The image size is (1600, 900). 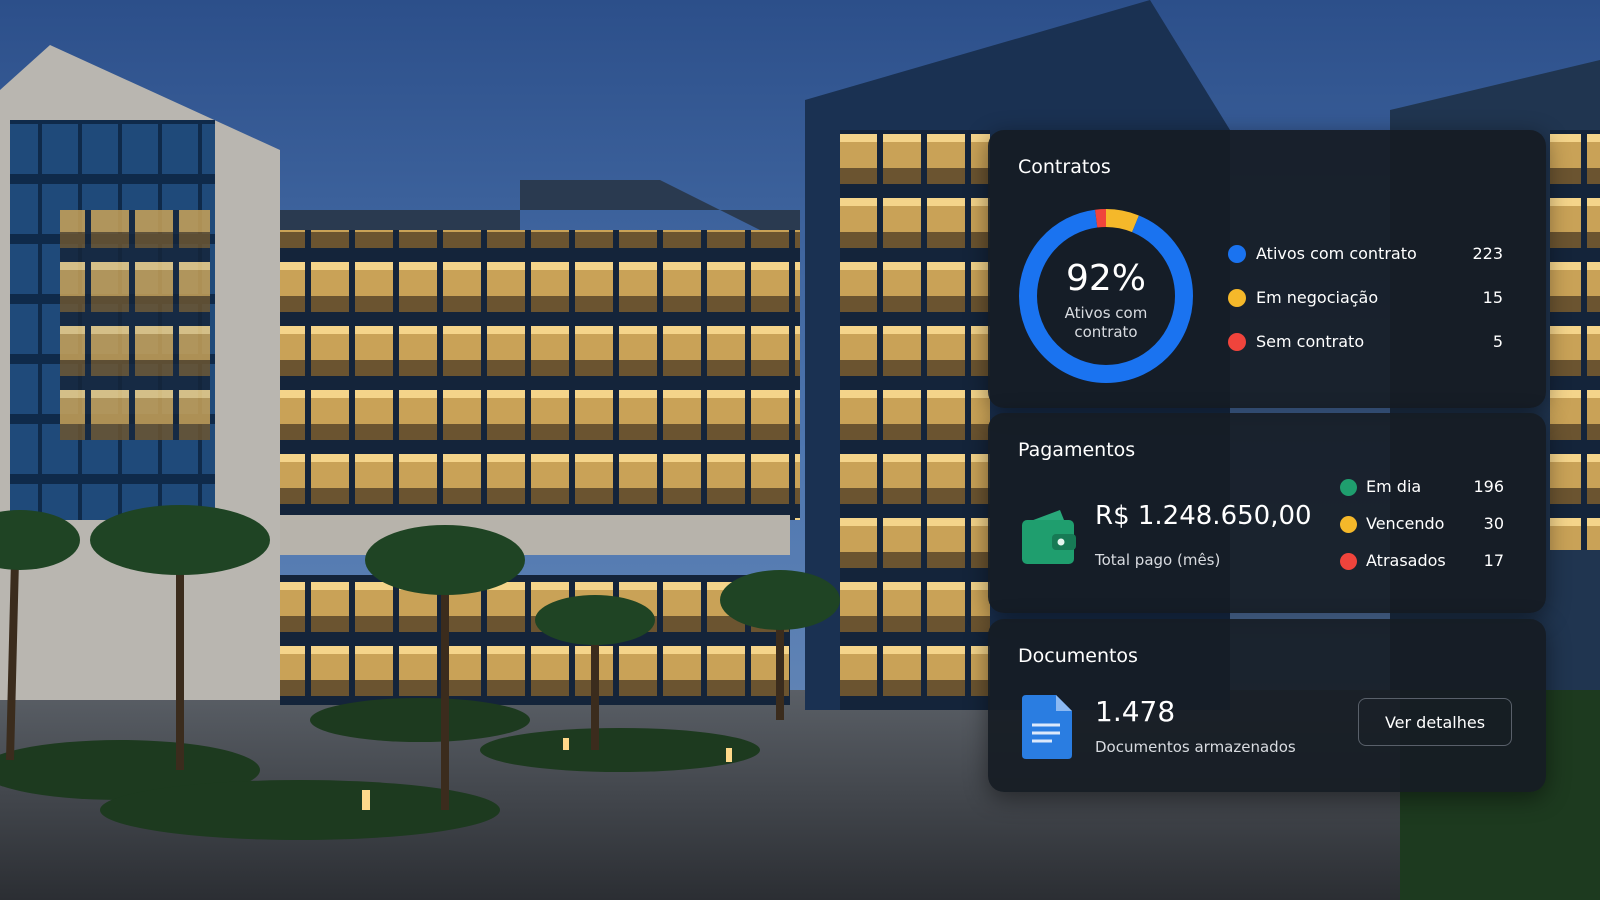 I want to click on legend-value: 223, so click(x=1487, y=253).